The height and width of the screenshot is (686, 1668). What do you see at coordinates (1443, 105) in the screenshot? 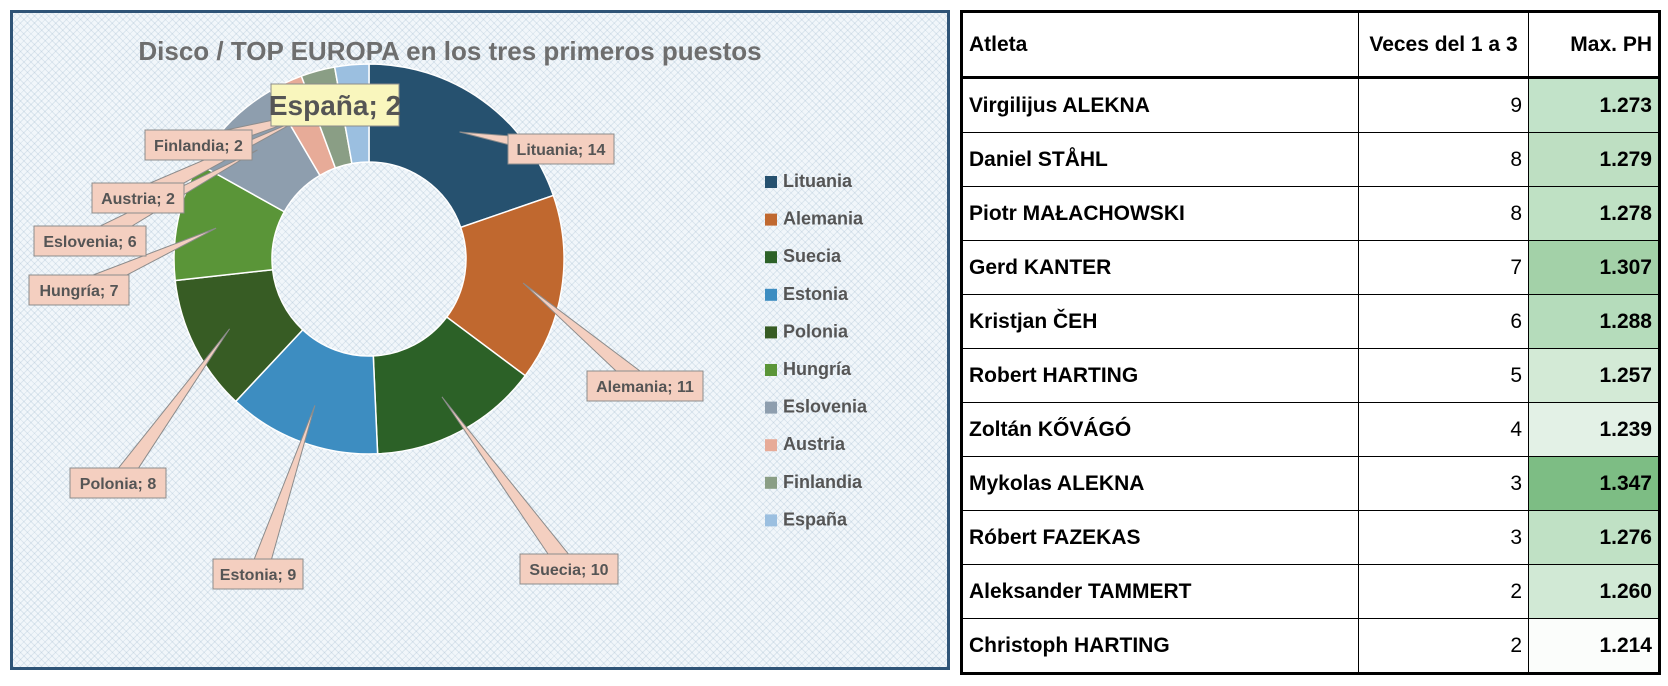
I see `podium-count-cell: 9` at bounding box center [1443, 105].